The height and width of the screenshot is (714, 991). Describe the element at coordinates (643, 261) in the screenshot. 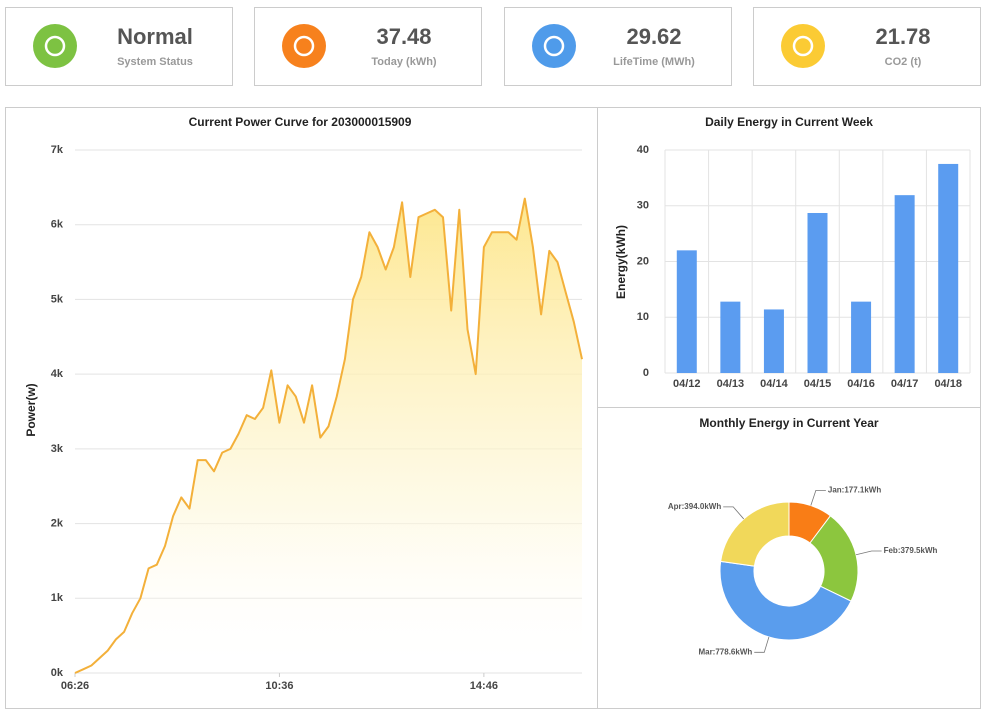

I see `y-tick-label: 20` at that location.